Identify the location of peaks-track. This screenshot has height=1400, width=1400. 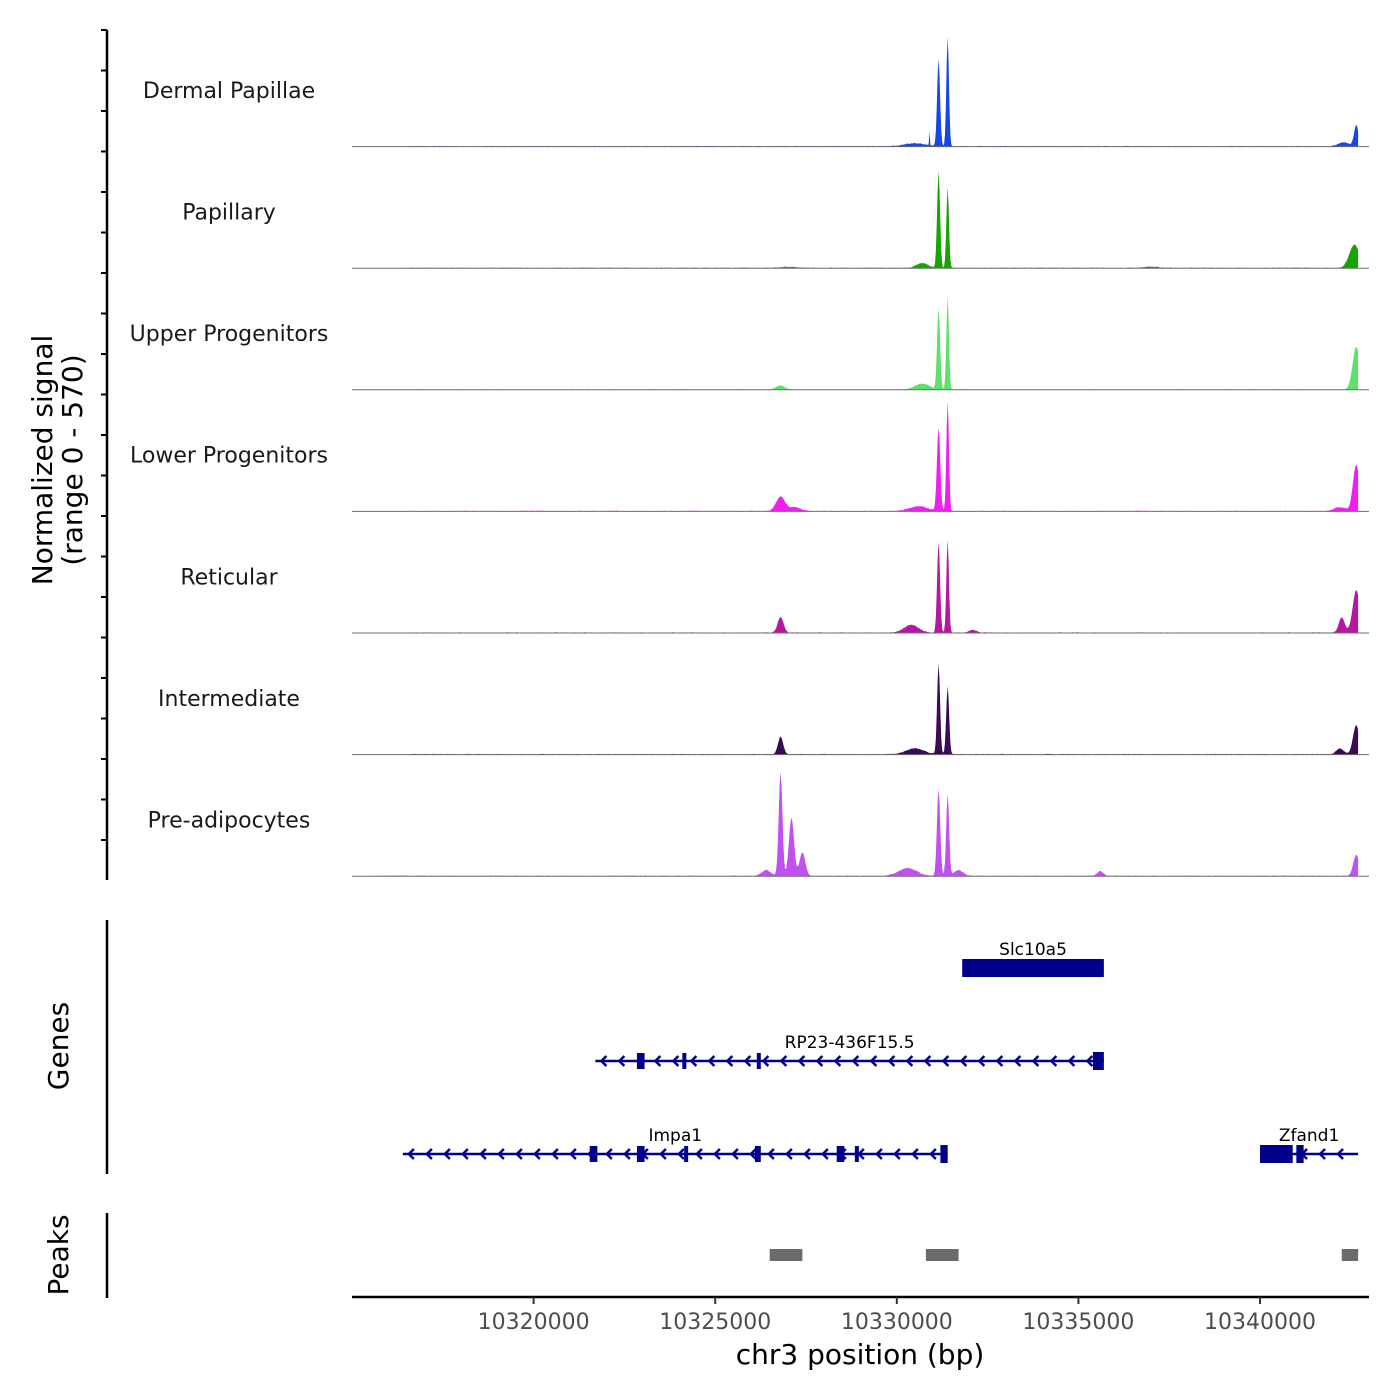
(1064, 1255).